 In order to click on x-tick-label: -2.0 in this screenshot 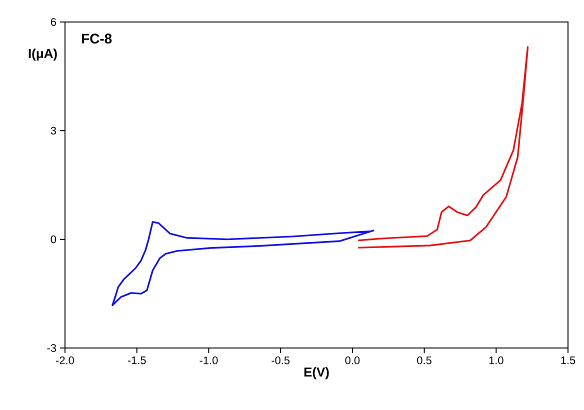, I will do `click(65, 360)`.